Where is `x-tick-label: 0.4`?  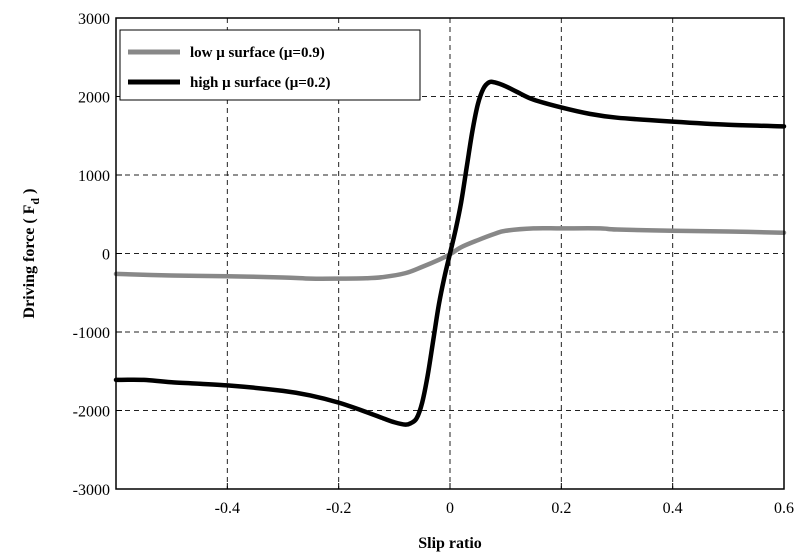
x-tick-label: 0.4 is located at coordinates (673, 508).